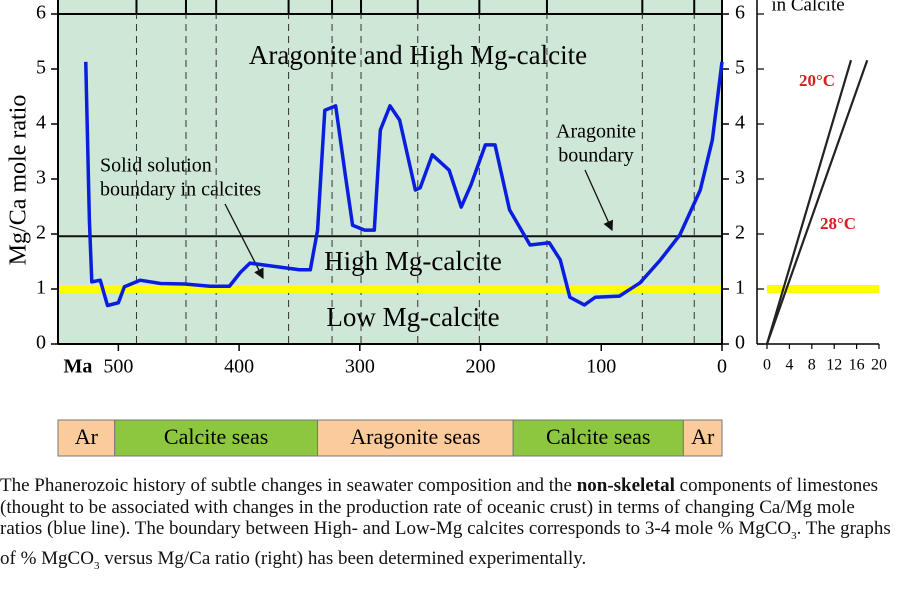 Image resolution: width=900 pixels, height=600 pixels. I want to click on x-tick-label: 200, so click(481, 367).